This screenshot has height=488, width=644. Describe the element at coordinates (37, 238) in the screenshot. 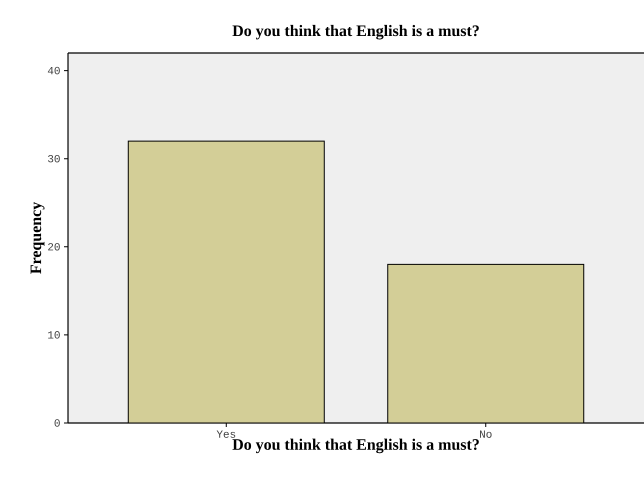

I see `y-axis-title: Frequency` at that location.